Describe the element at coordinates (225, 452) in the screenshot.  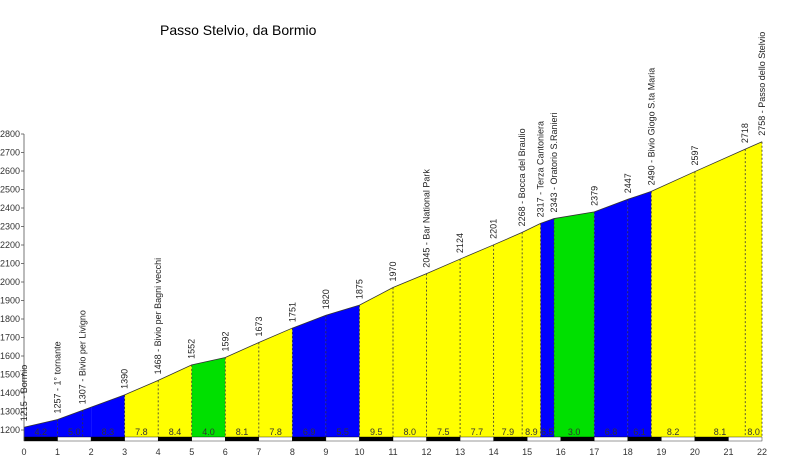
I see `x-tick-label: 6` at that location.